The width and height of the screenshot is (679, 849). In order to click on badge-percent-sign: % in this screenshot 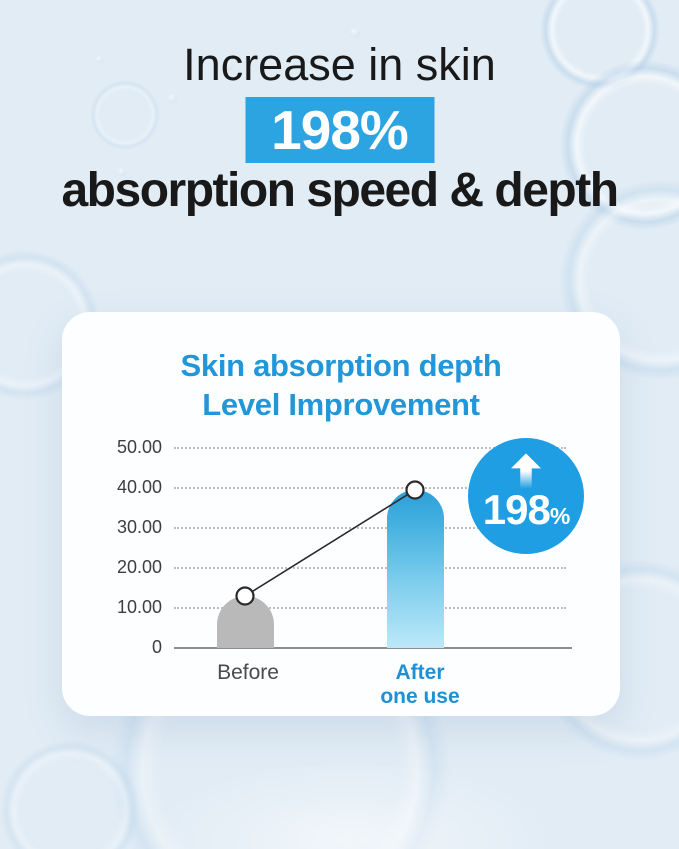, I will do `click(559, 515)`.